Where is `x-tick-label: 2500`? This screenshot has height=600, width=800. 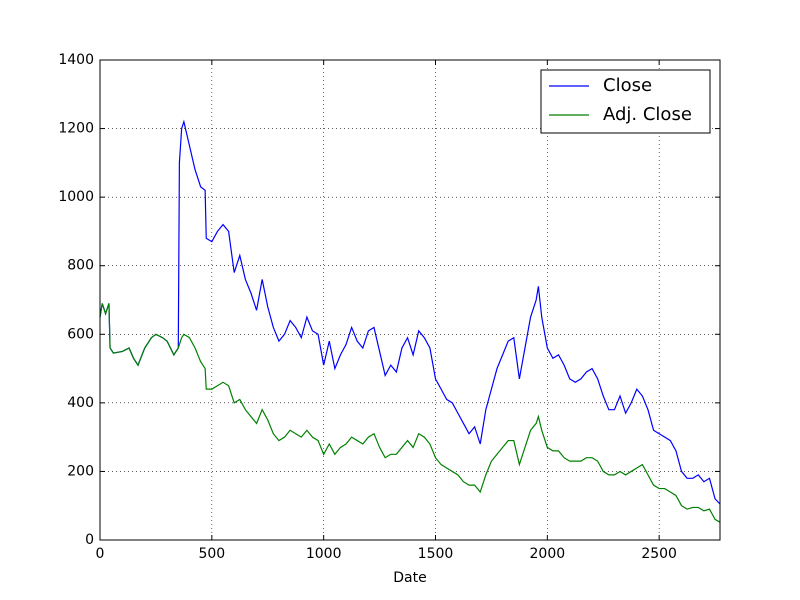 x-tick-label: 2500 is located at coordinates (659, 554).